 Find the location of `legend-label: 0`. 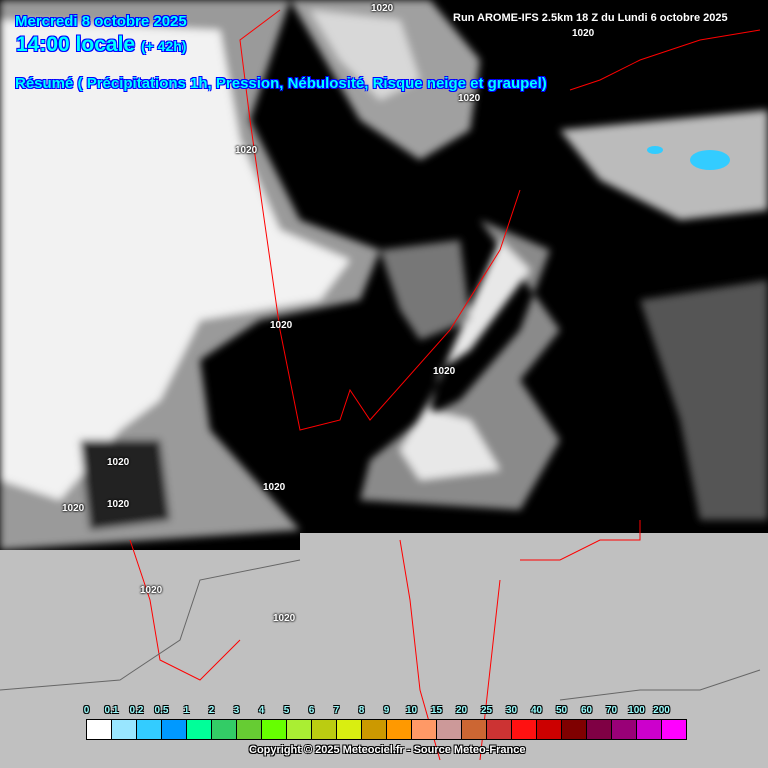

legend-label: 0 is located at coordinates (86, 710).